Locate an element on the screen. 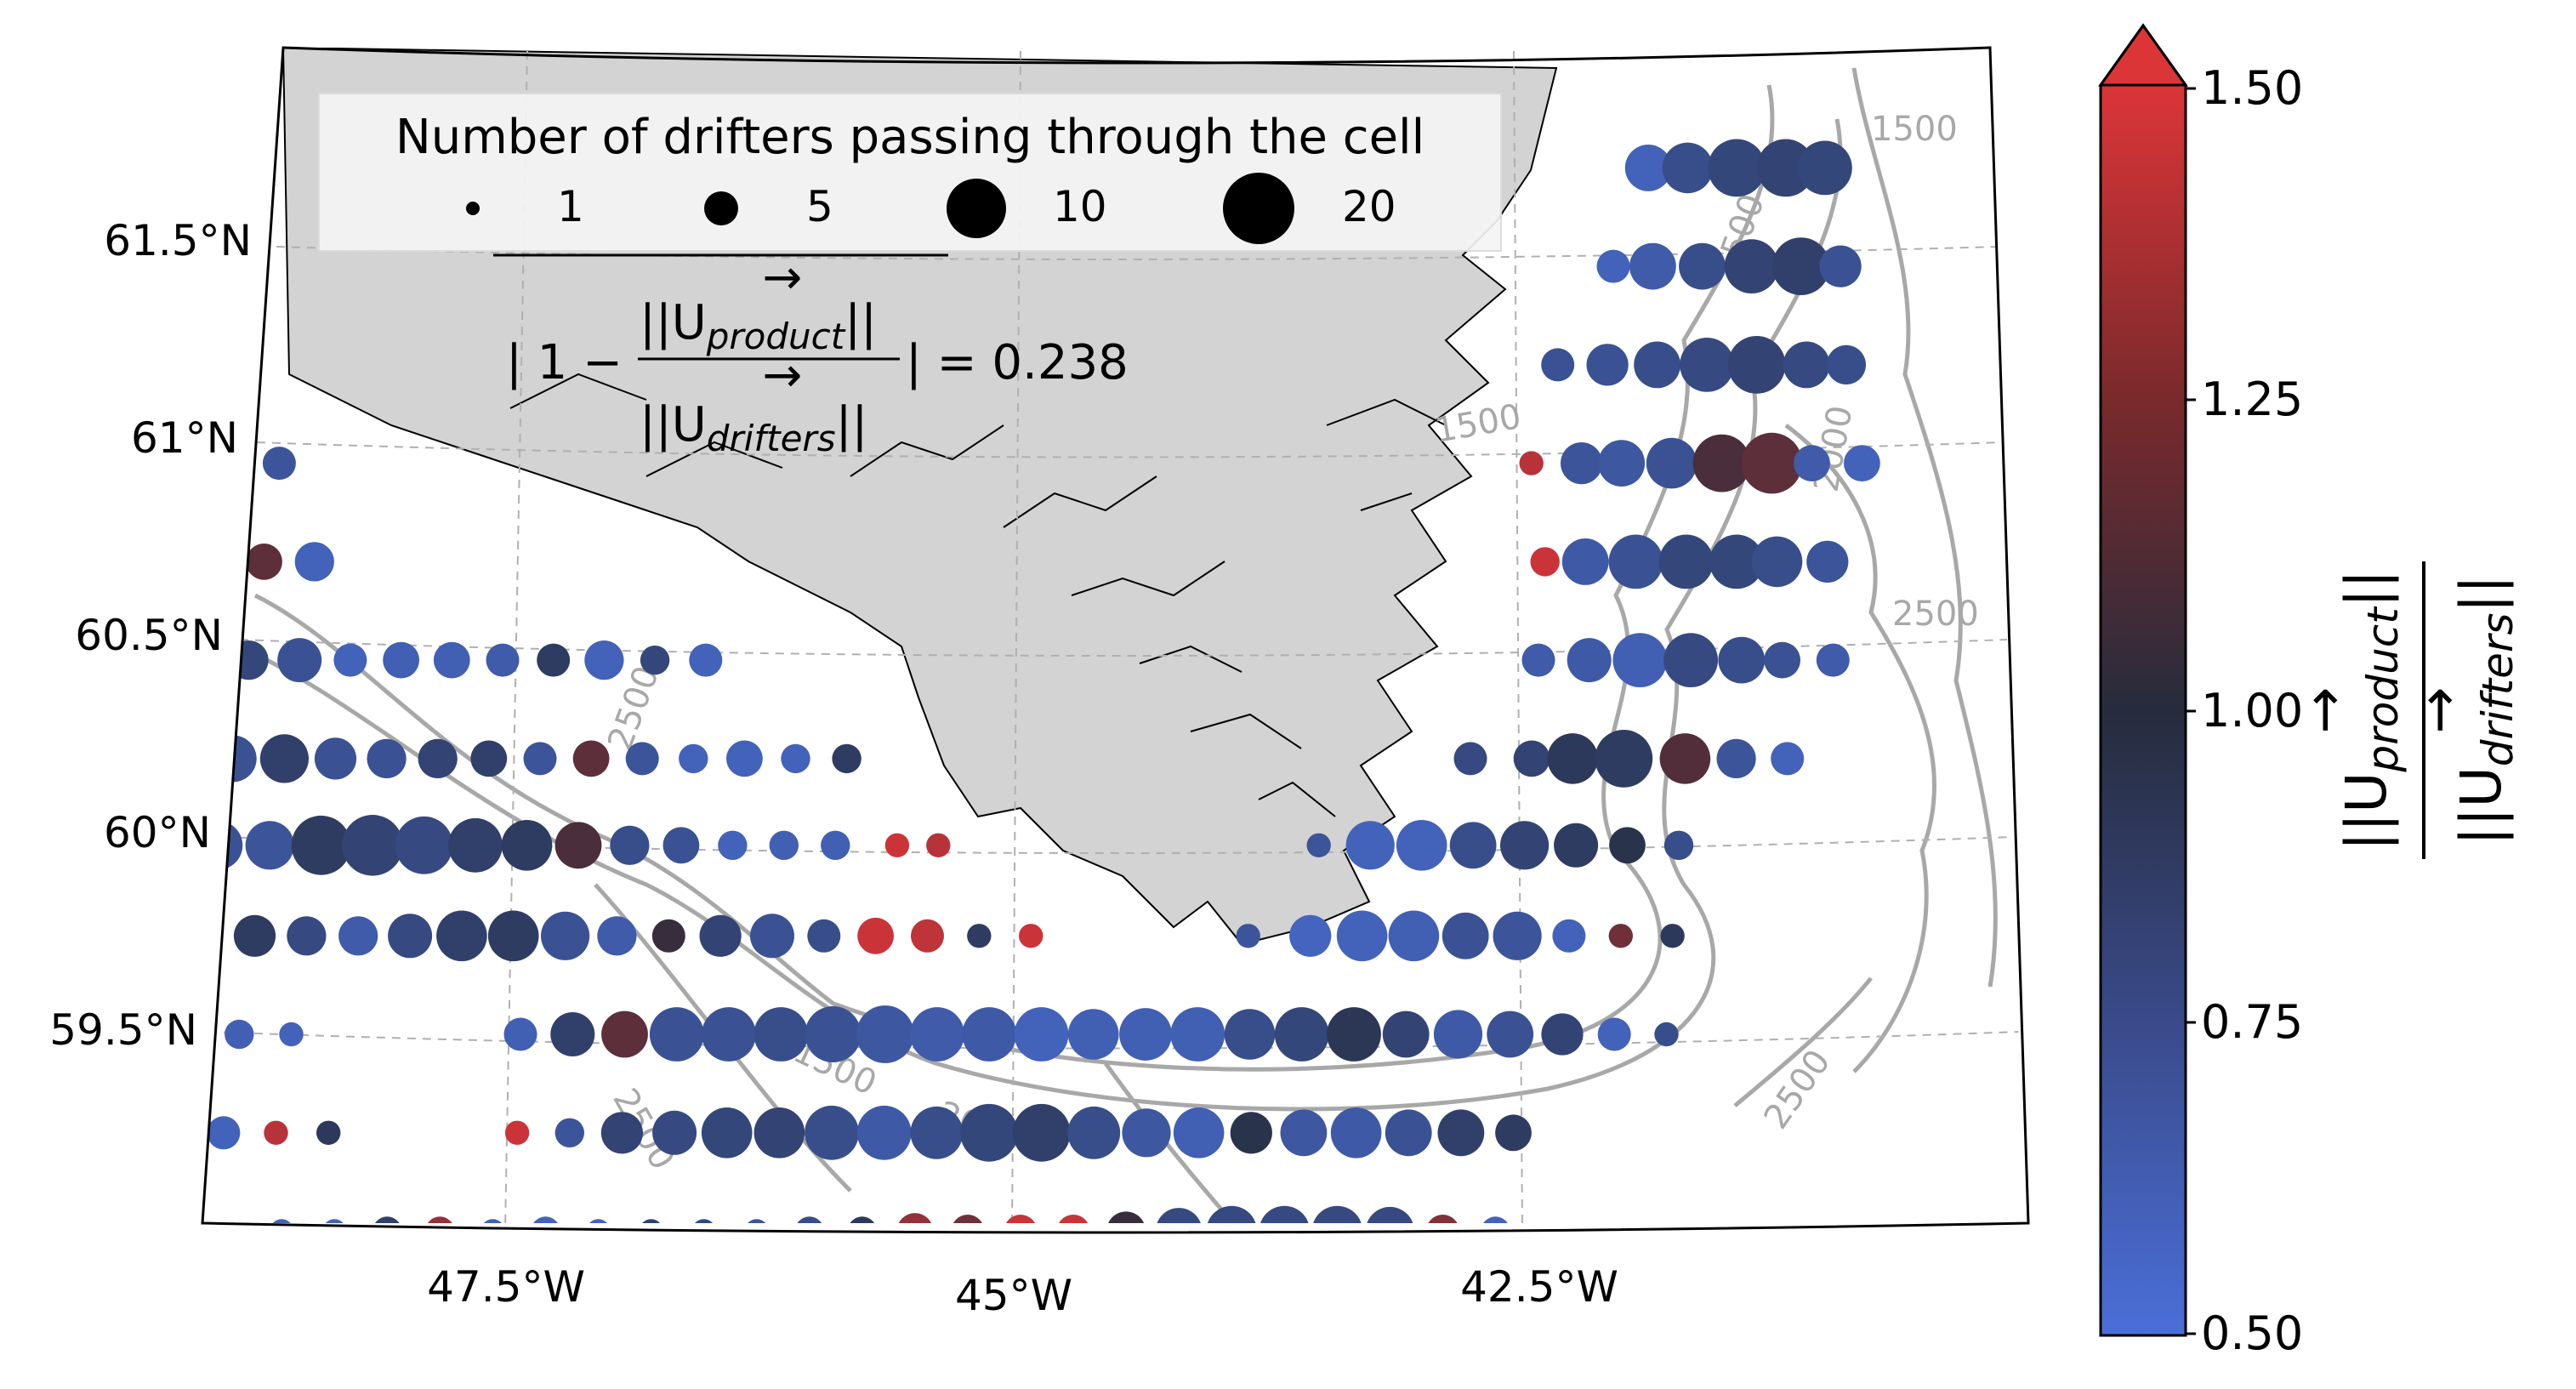  legend-size-label: 10 is located at coordinates (1080, 206).